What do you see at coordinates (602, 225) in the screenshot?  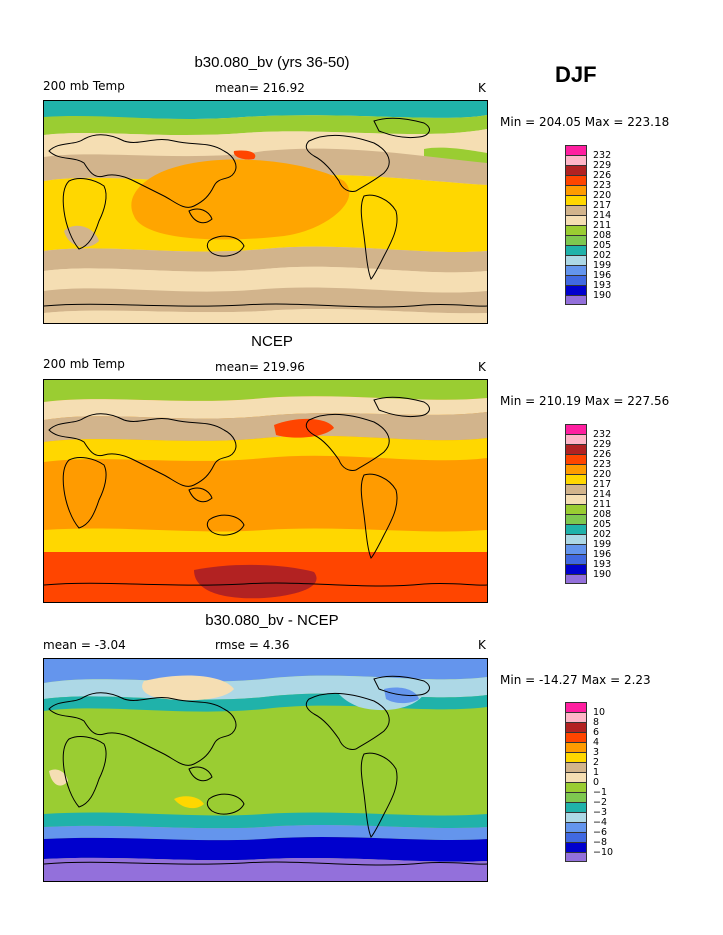 I see `panel1-legend-tick: 211` at bounding box center [602, 225].